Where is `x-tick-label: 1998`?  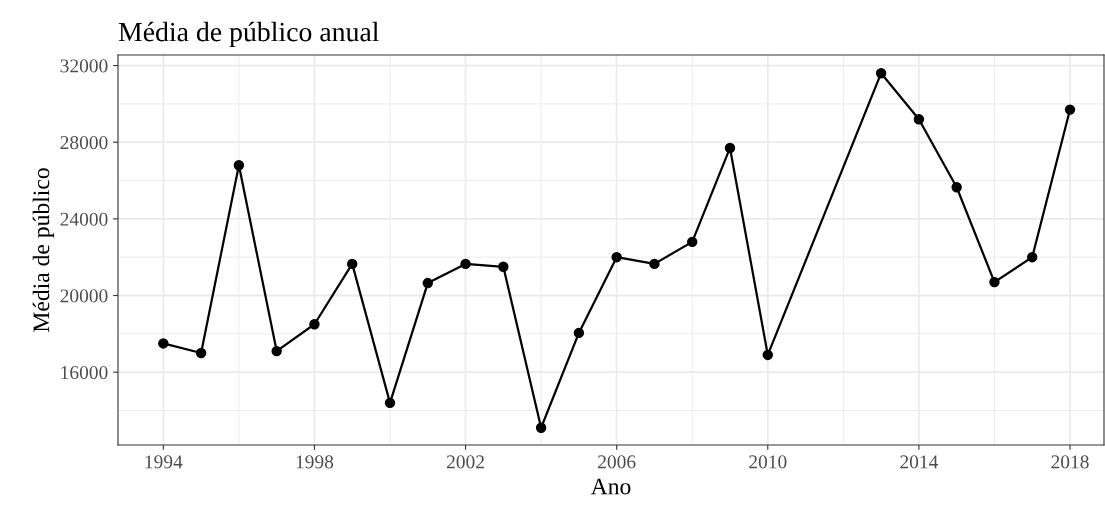 x-tick-label: 1998 is located at coordinates (315, 462).